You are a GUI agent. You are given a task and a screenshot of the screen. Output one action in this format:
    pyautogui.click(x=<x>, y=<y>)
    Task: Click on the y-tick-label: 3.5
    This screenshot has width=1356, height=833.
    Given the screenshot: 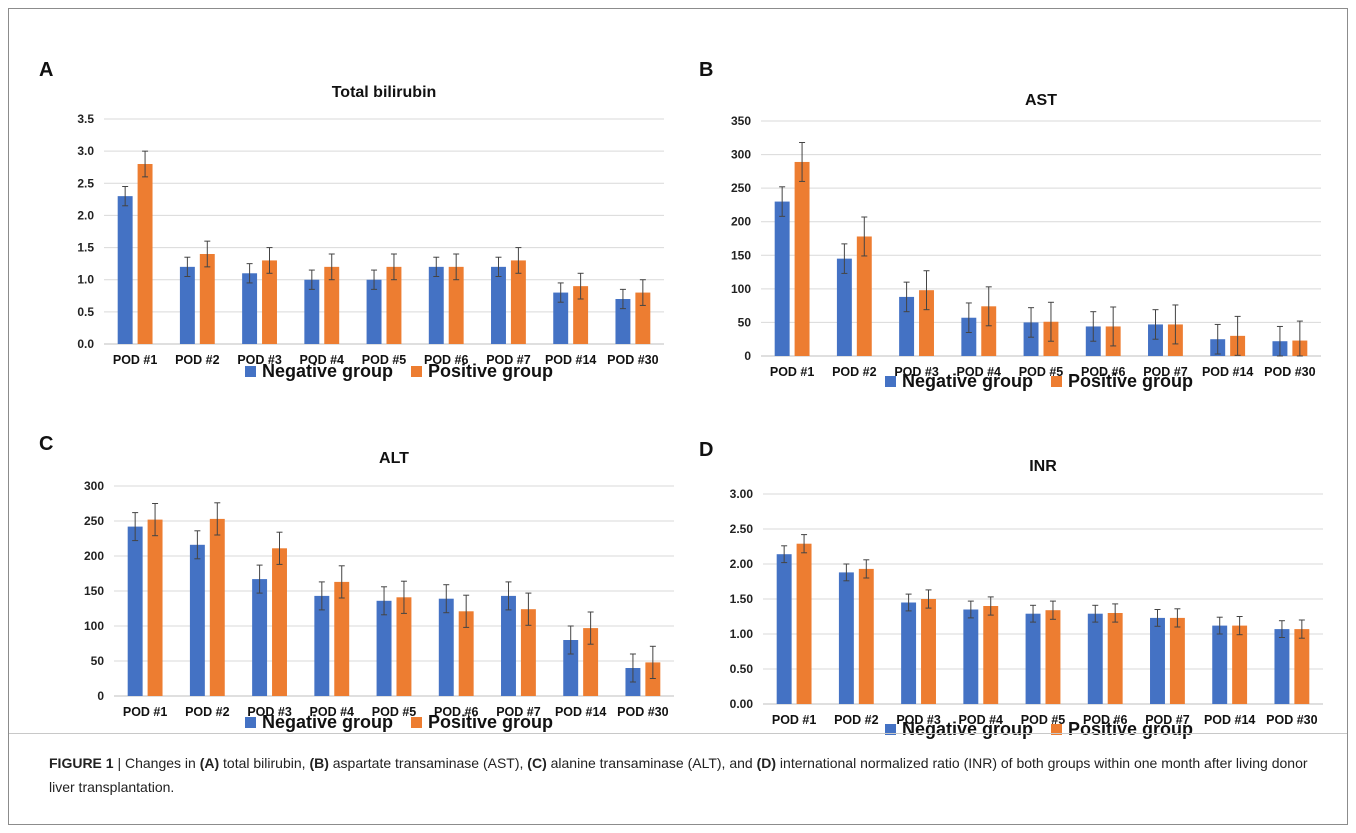 What is the action you would take?
    pyautogui.click(x=85, y=119)
    